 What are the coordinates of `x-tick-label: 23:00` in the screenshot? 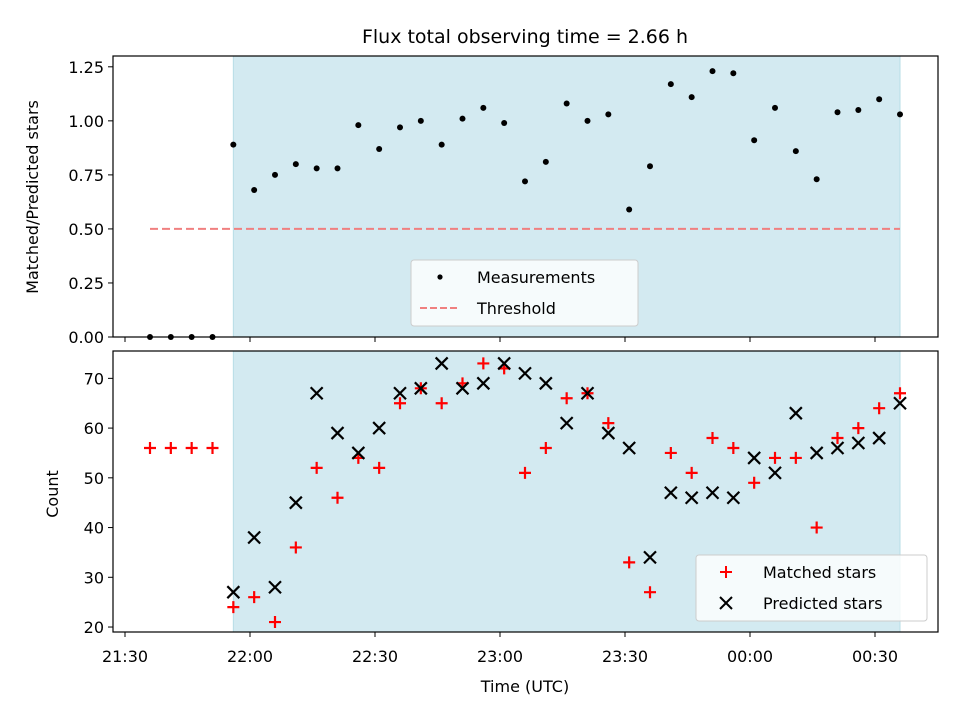 It's located at (500, 656).